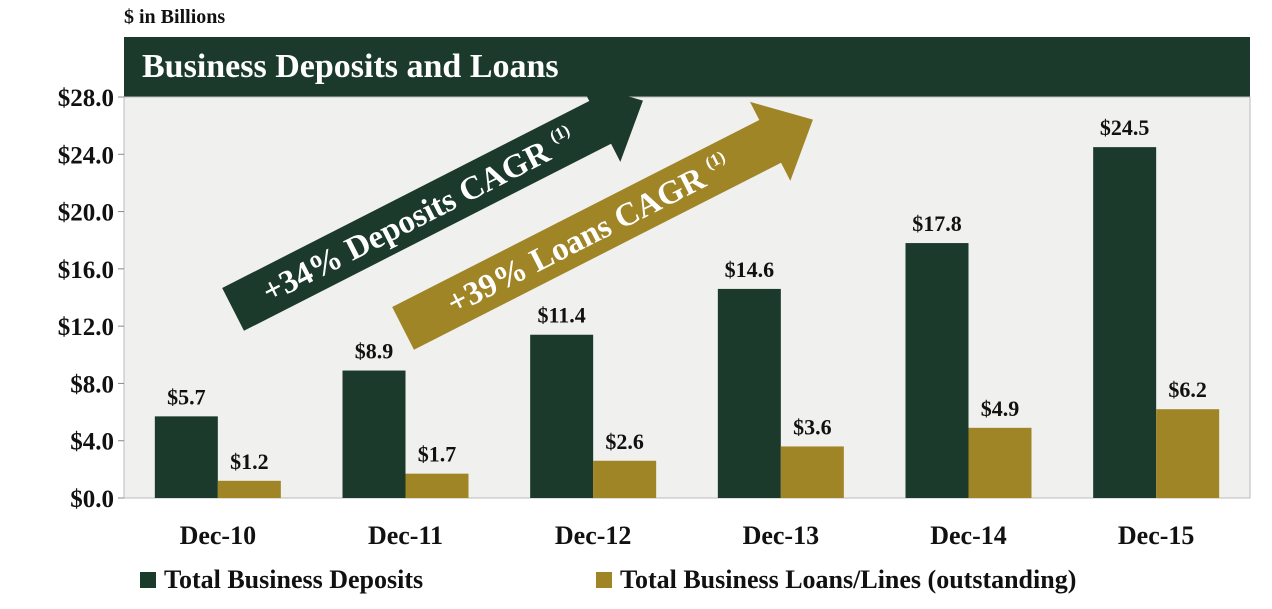 The width and height of the screenshot is (1272, 609). Describe the element at coordinates (1187, 389) in the screenshot. I see `bar-value-label-loans: $6.2` at that location.